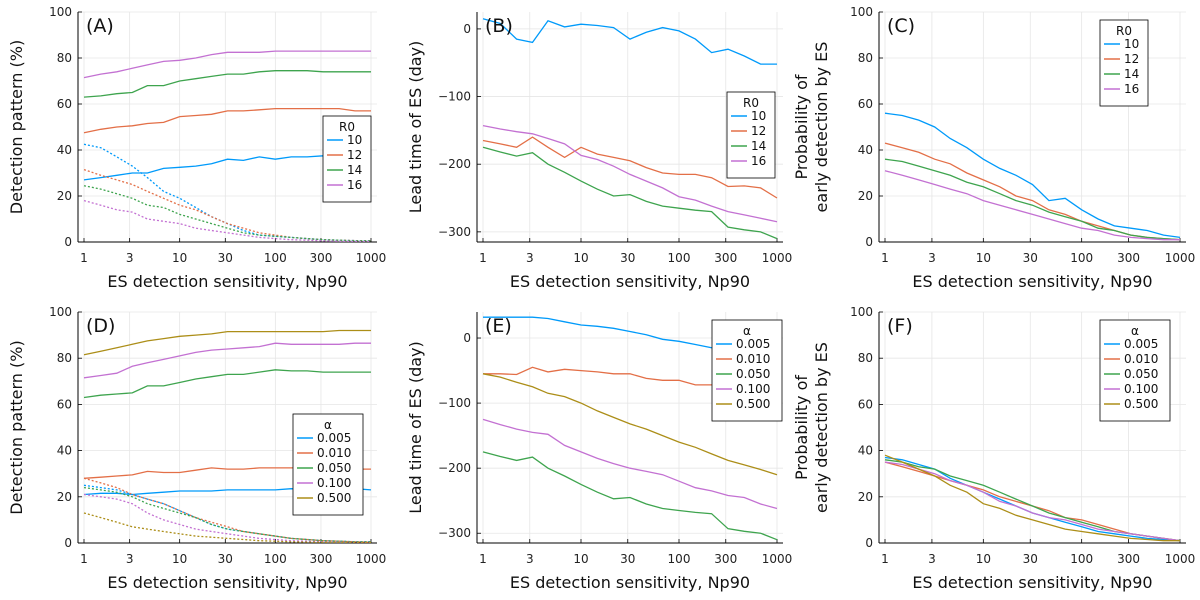 Image resolution: width=1200 pixels, height=600 pixels. What do you see at coordinates (454, 232) in the screenshot?
I see `y-tick-label: −300` at bounding box center [454, 232].